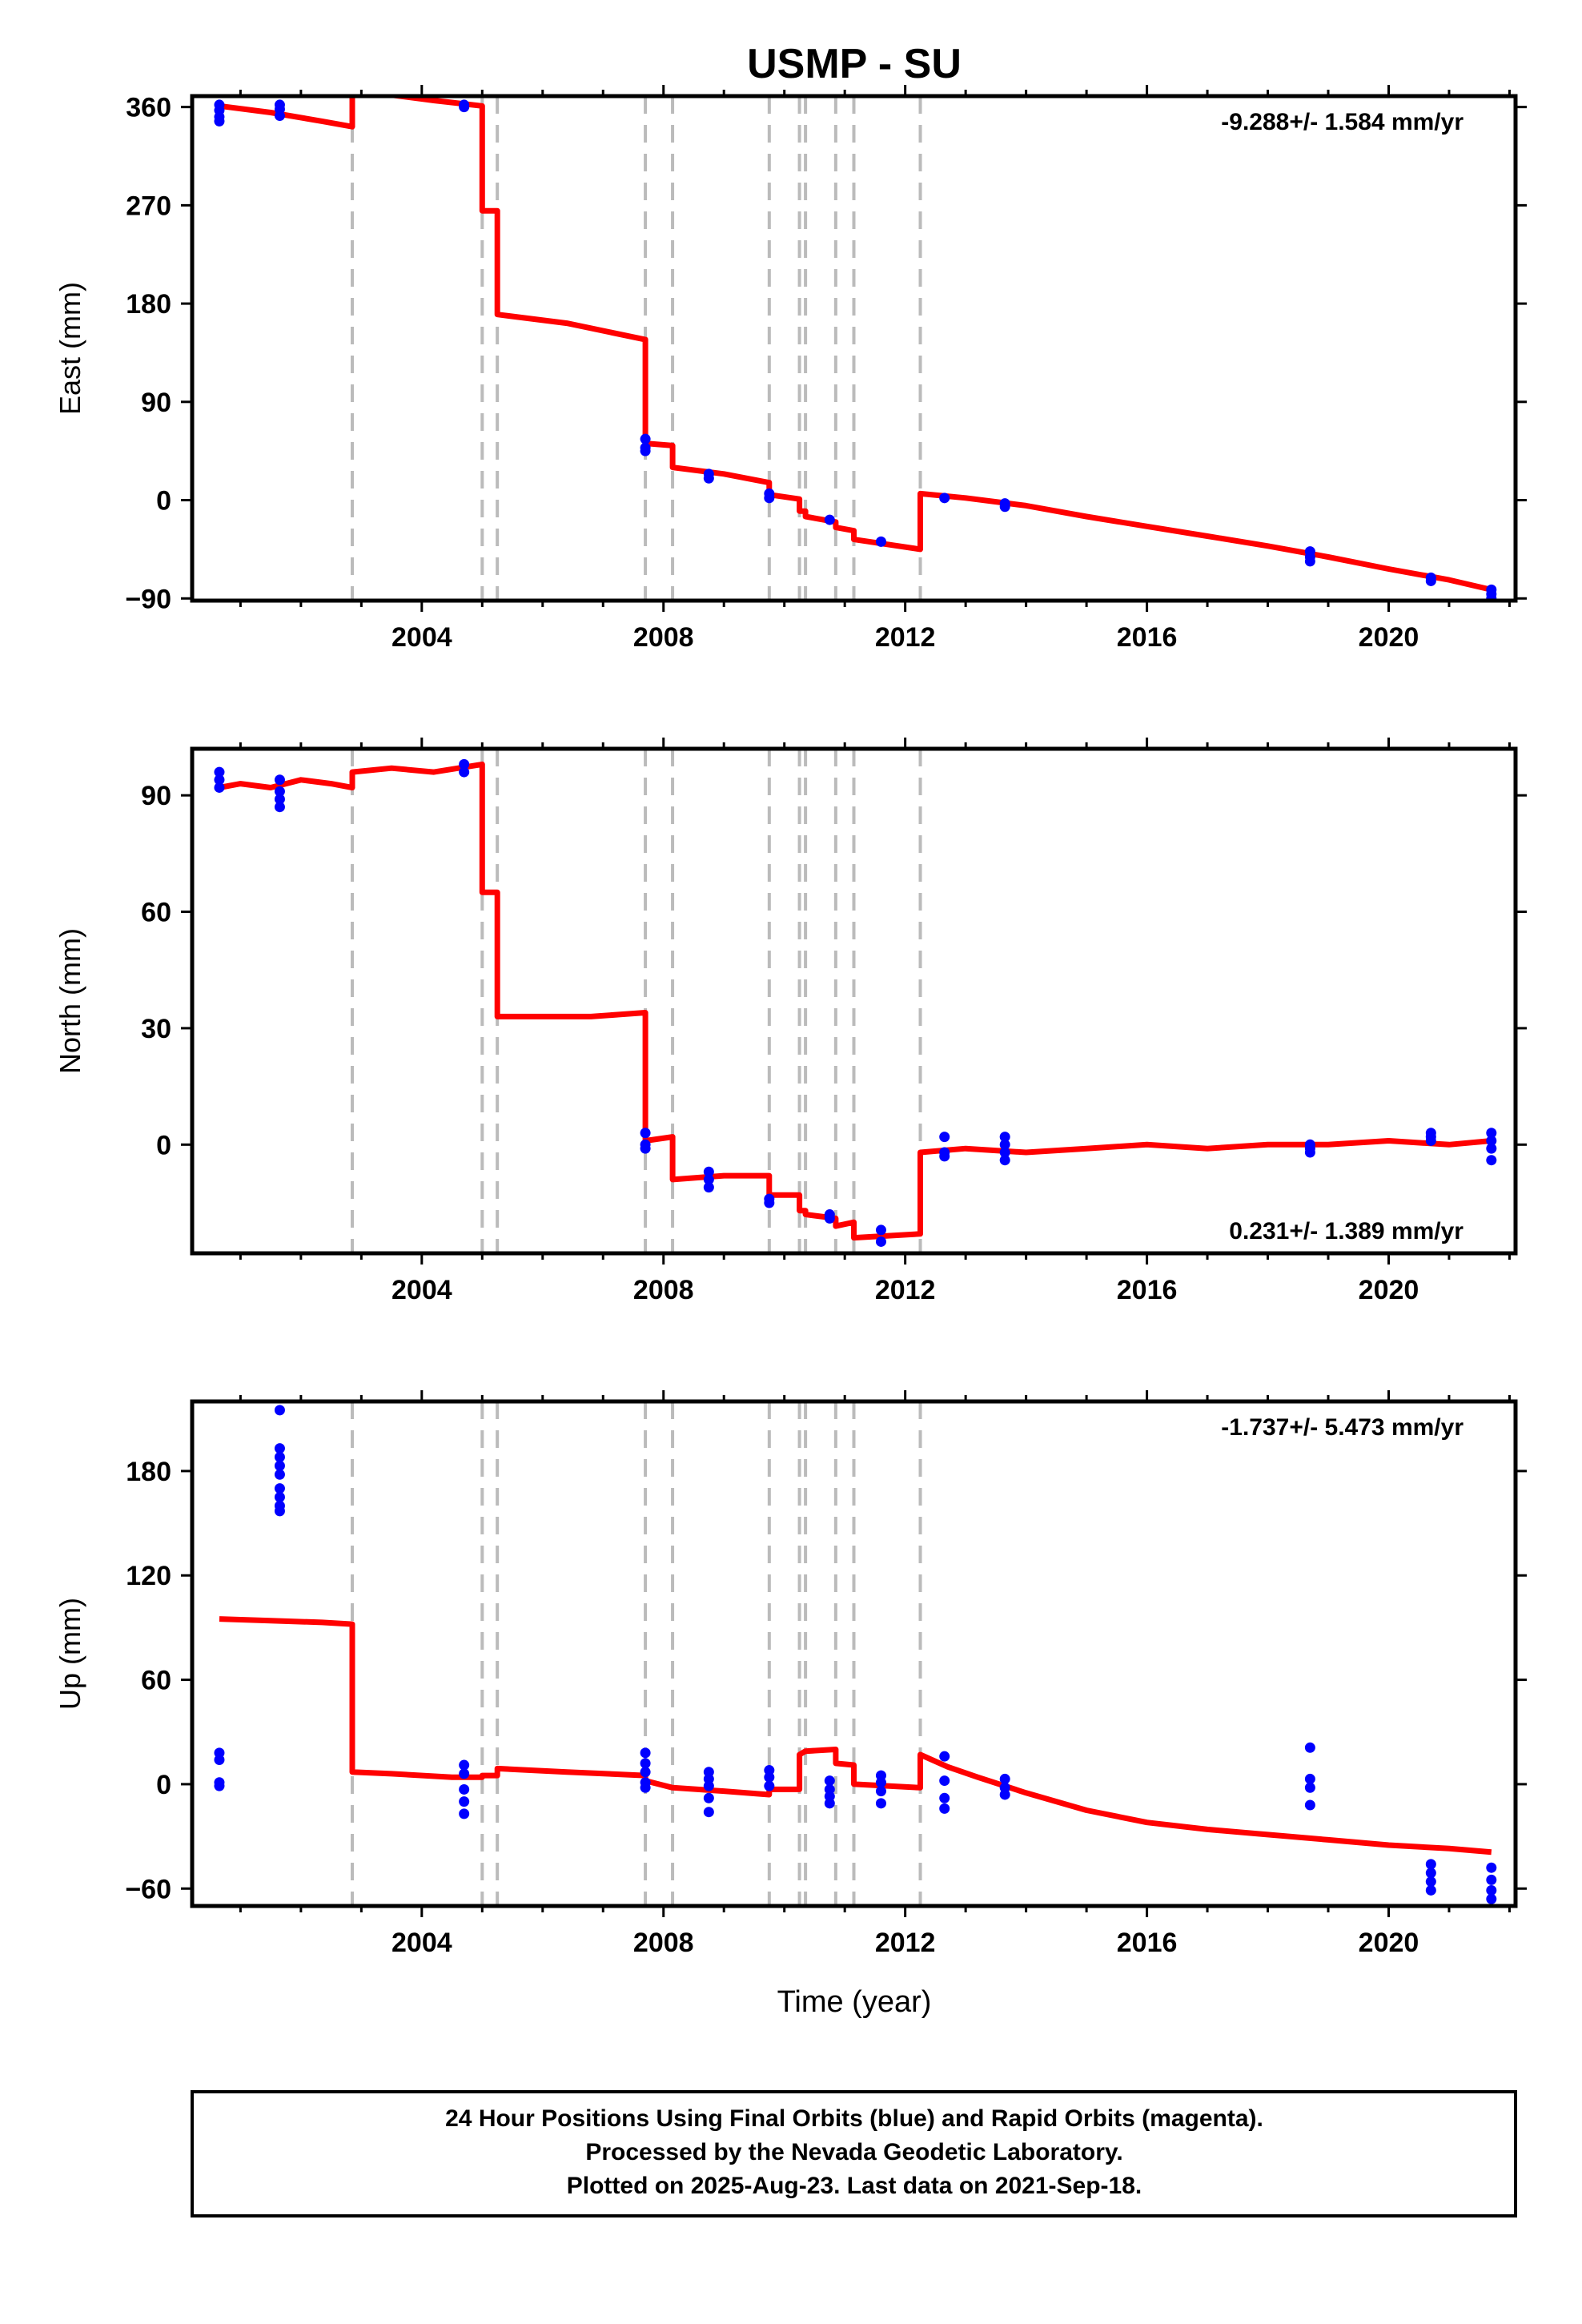  Describe the element at coordinates (855, 1736) in the screenshot. I see `model-line-up` at that location.